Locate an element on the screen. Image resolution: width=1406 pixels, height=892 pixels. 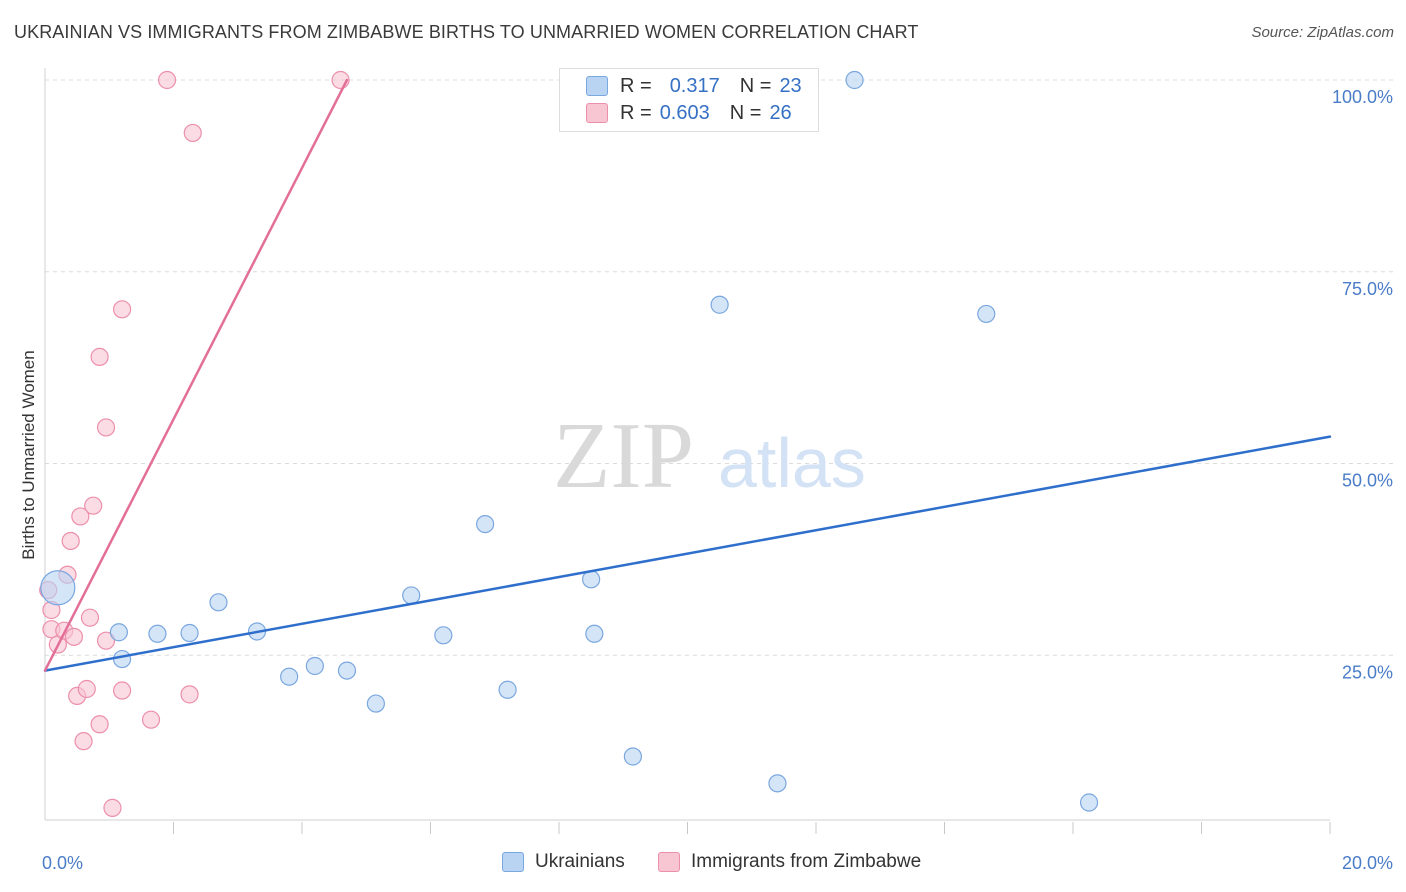
series-legend-ukrainians: Ukrainians is located at coordinates (563, 862).